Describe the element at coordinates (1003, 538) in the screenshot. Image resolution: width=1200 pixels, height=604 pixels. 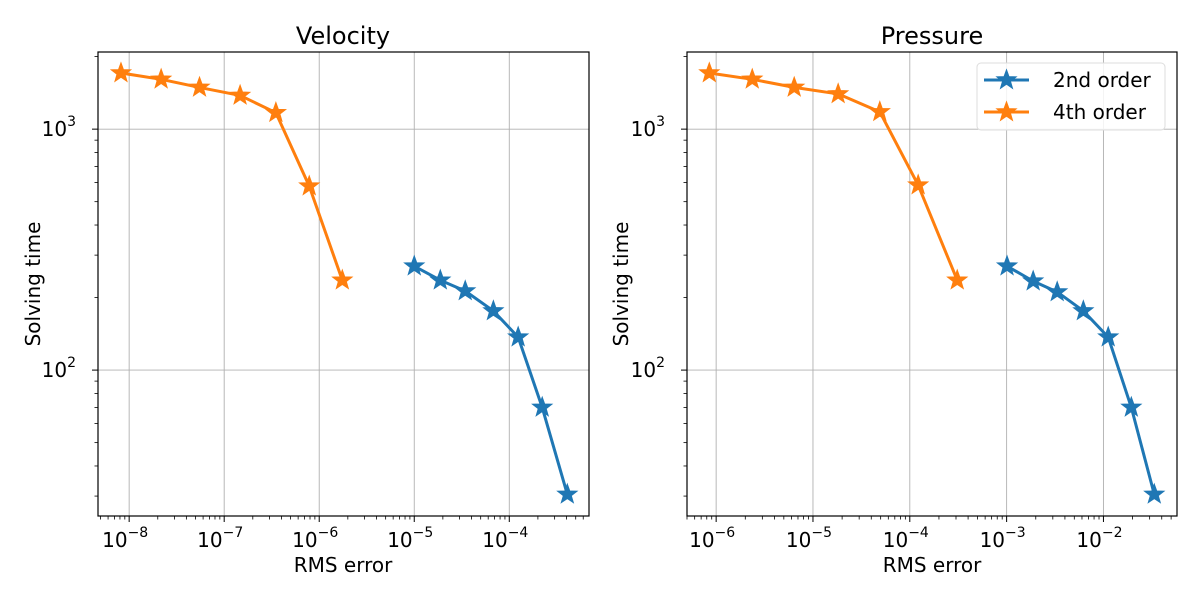
I see `pressure-x-tick-label: 10⁻³` at that location.